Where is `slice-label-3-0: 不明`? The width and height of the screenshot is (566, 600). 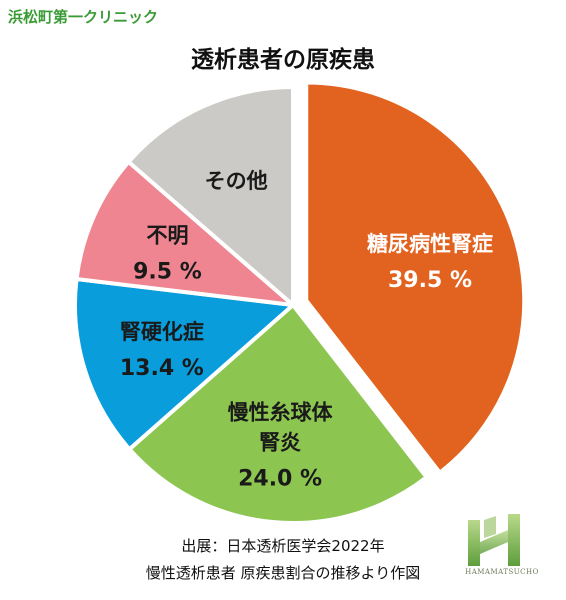 slice-label-3-0: 不明 is located at coordinates (167, 235).